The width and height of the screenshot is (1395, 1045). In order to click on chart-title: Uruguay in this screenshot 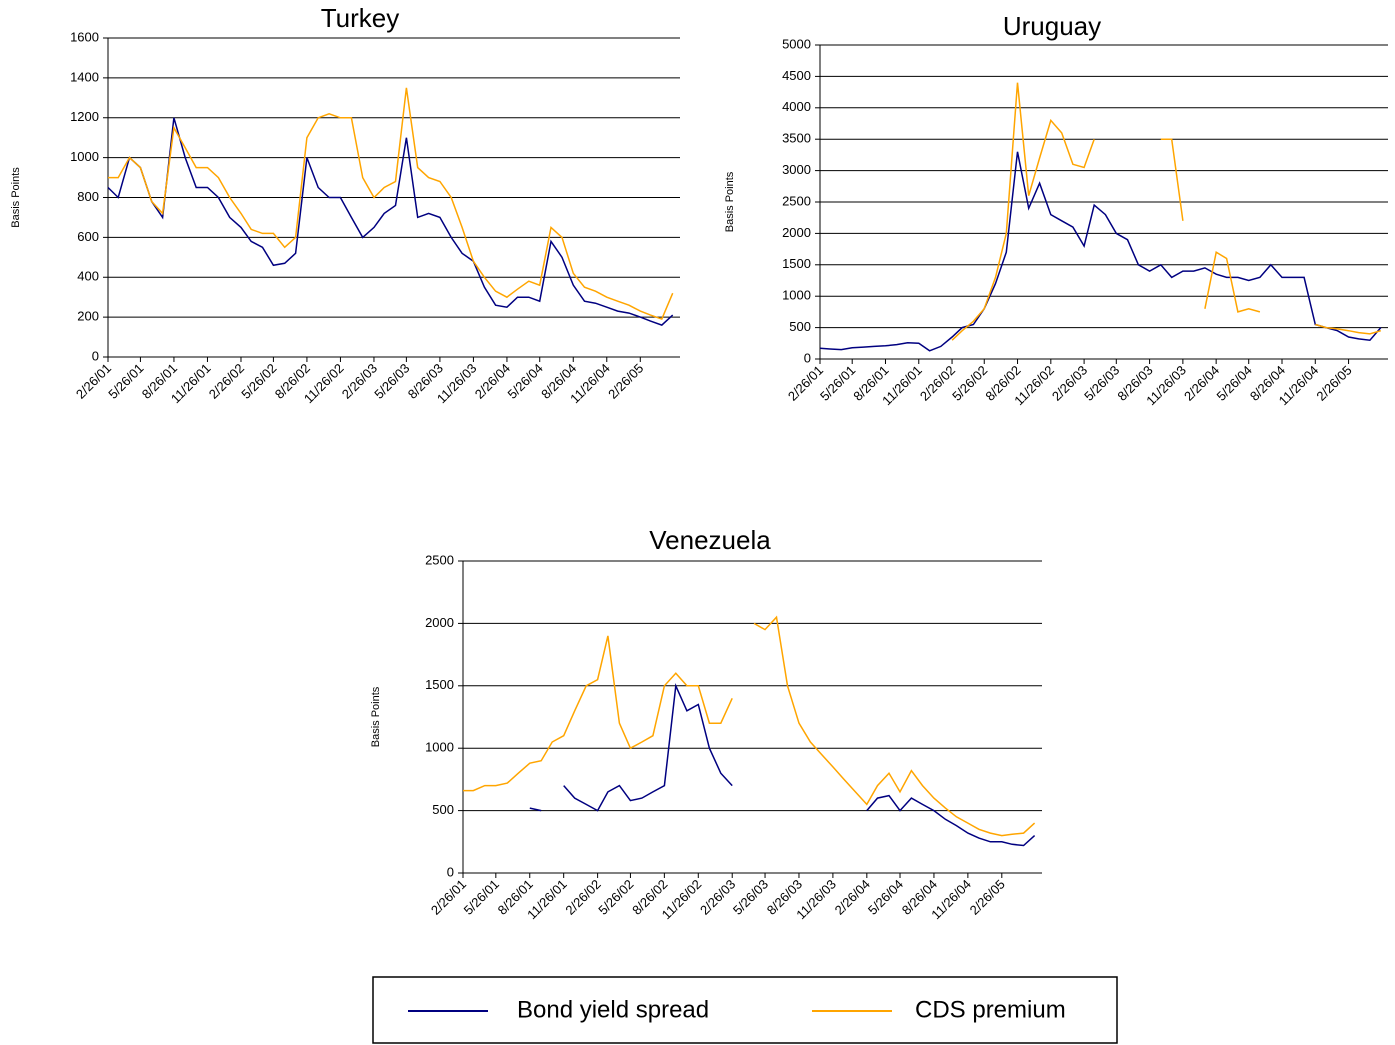, I will do `click(1052, 26)`.